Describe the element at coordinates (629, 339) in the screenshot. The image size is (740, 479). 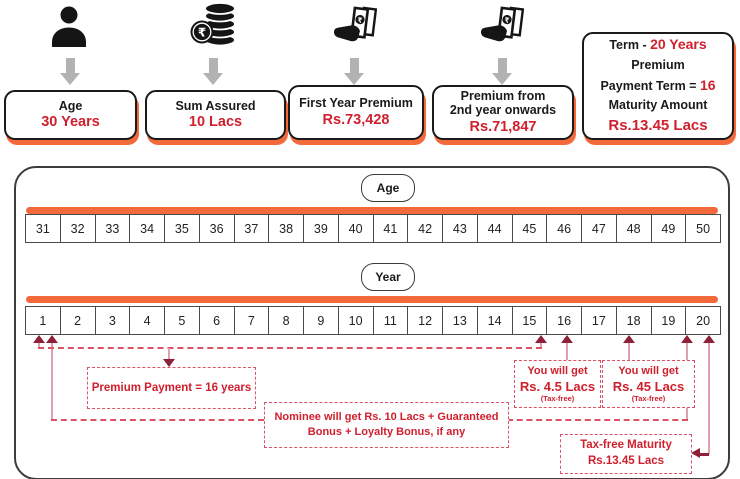
I see `up-arrow-year18` at that location.